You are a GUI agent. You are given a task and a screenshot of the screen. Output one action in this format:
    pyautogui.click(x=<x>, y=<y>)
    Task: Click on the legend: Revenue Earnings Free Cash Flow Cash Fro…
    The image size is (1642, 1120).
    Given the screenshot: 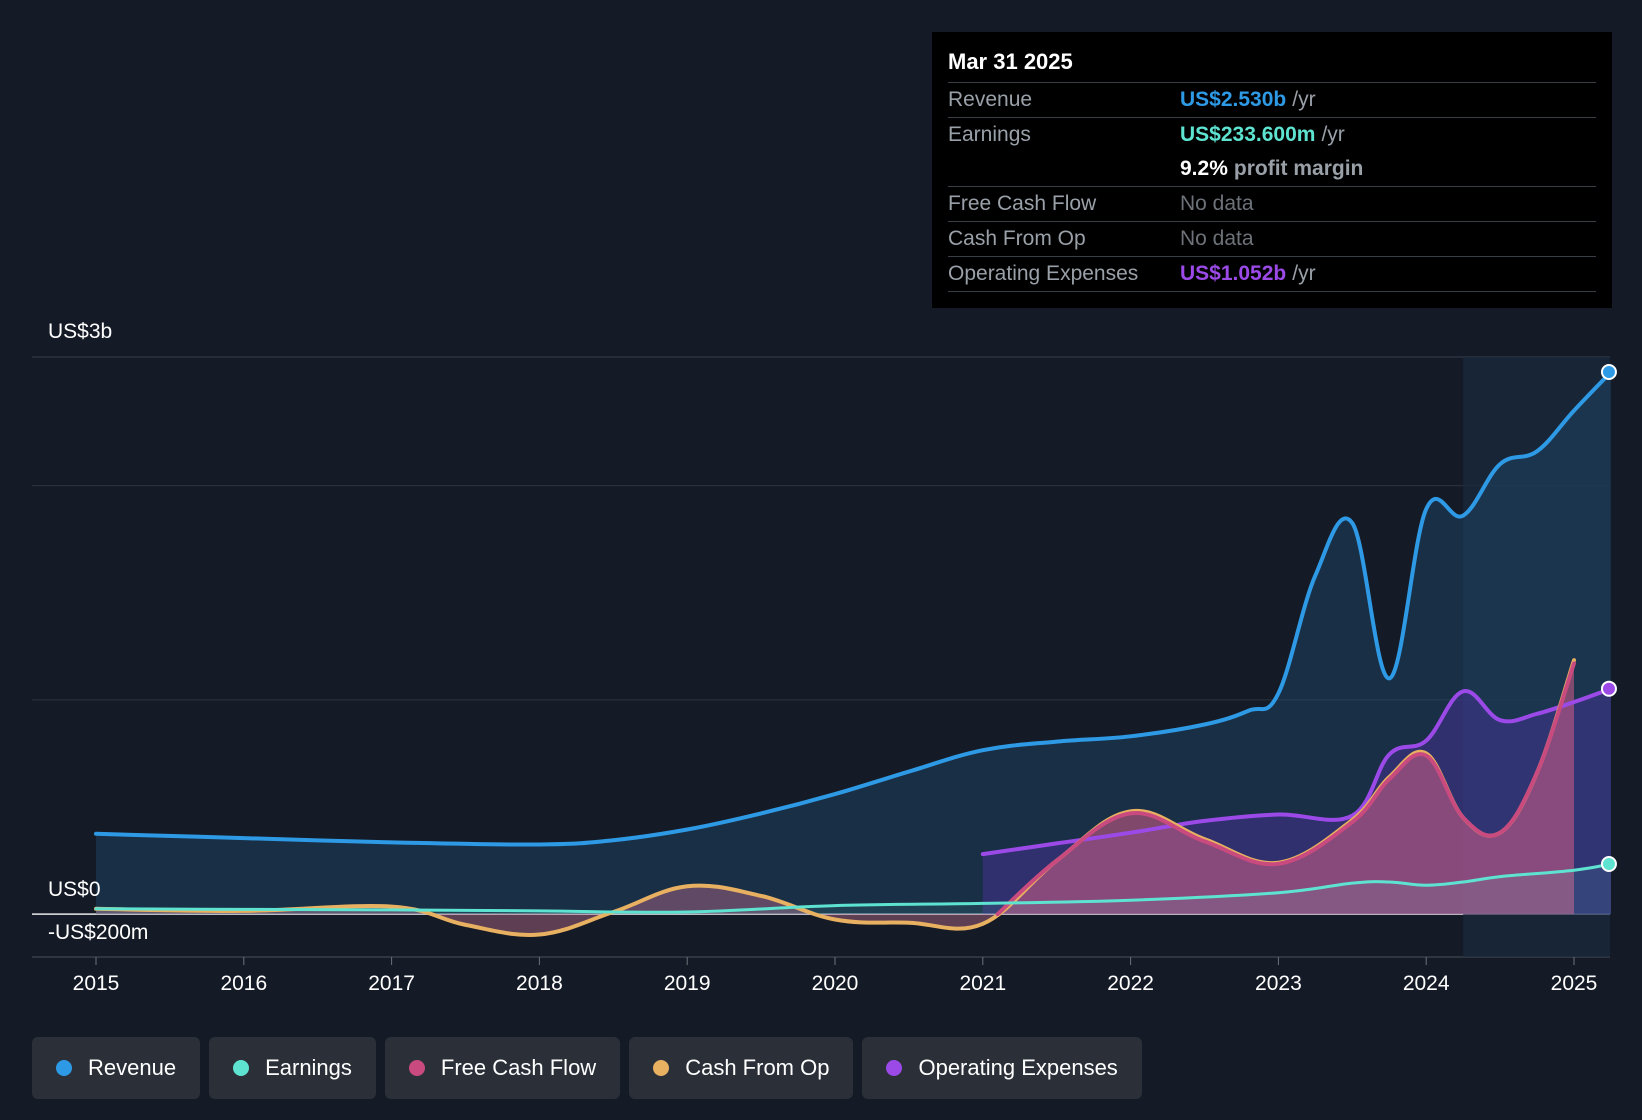 What is the action you would take?
    pyautogui.click(x=587, y=1068)
    